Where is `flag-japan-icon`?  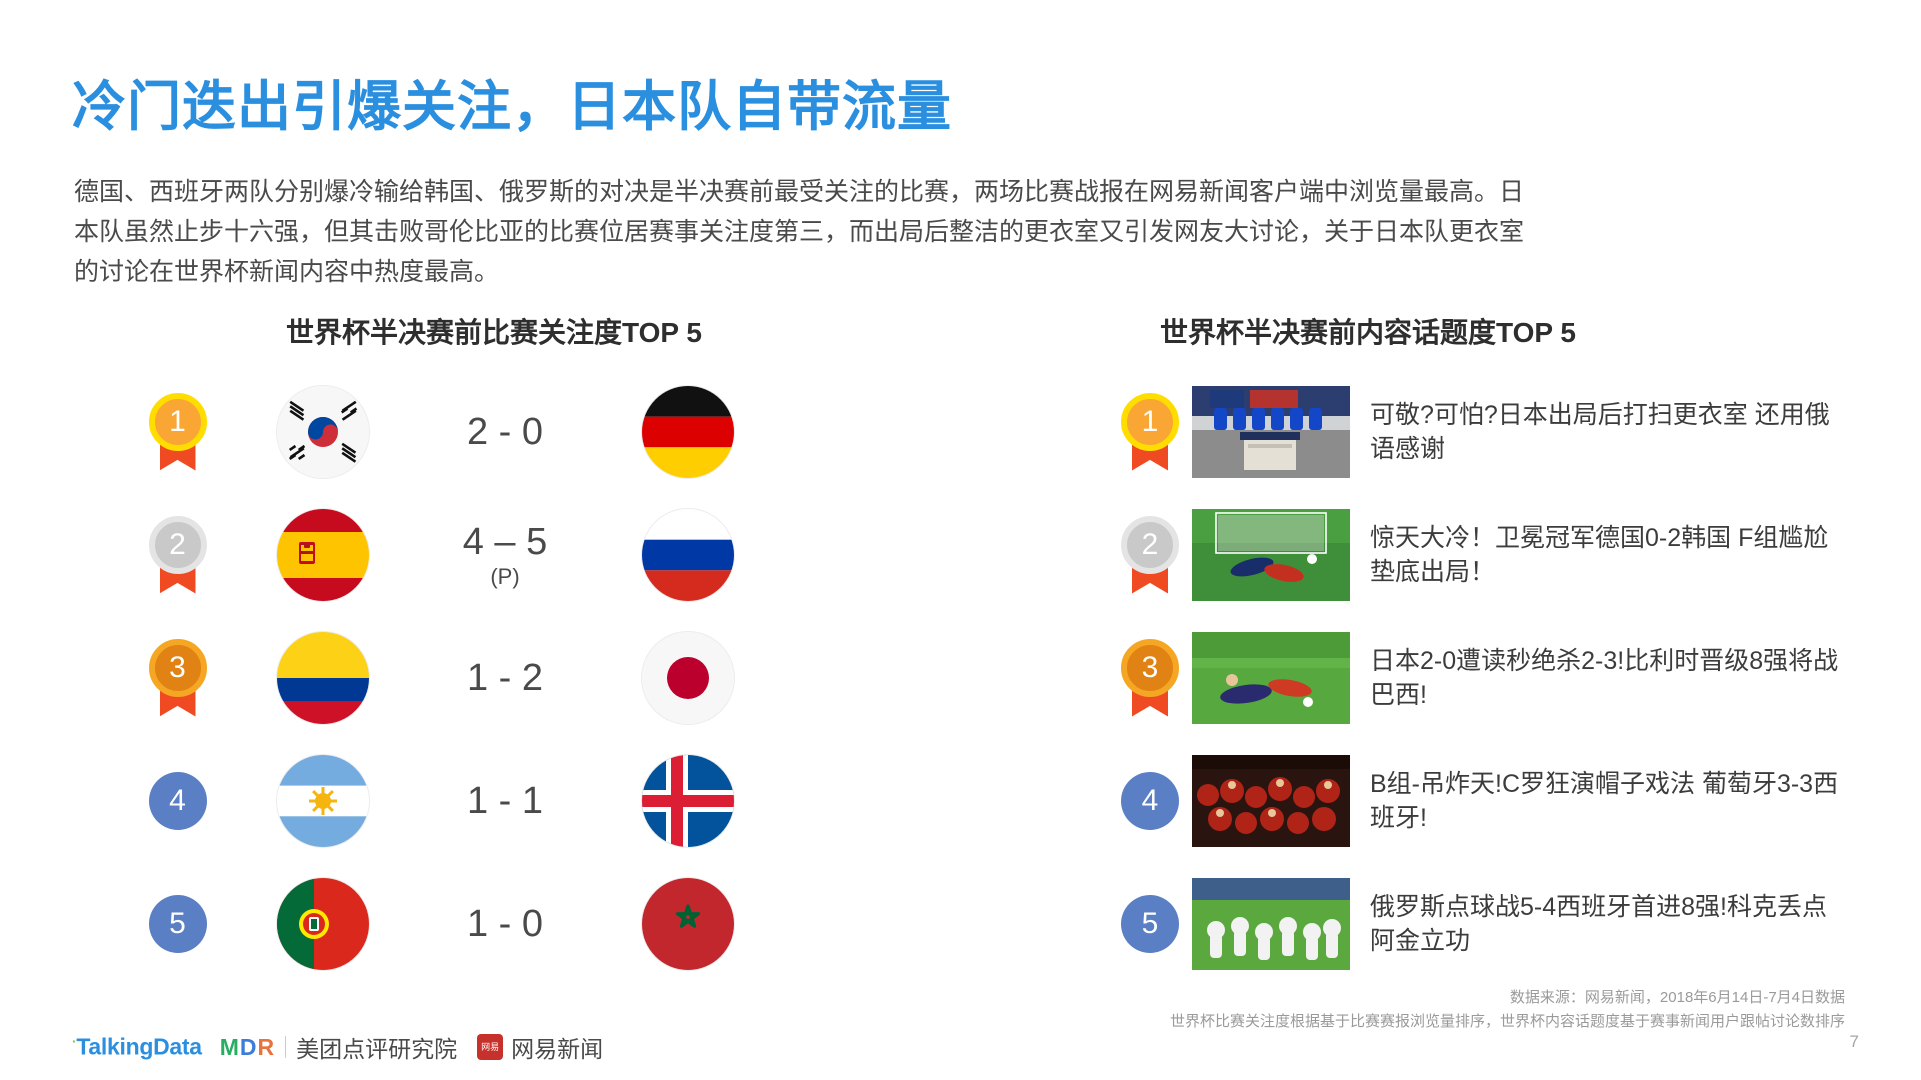 flag-japan-icon is located at coordinates (687, 677).